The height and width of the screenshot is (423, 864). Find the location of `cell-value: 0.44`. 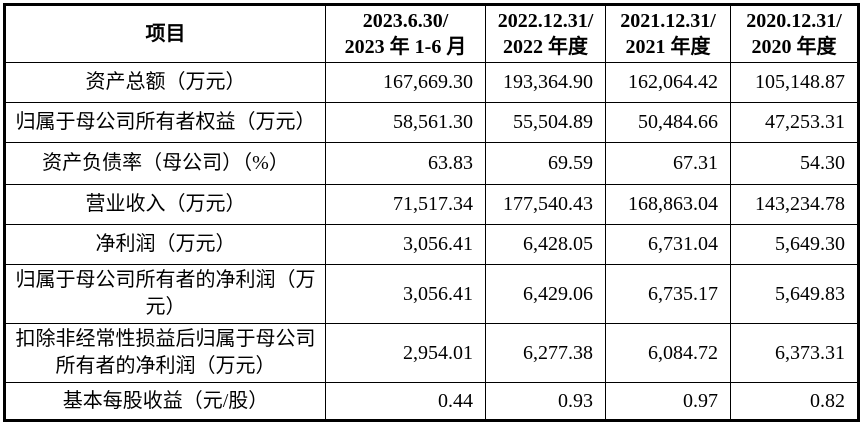

cell-value: 0.44 is located at coordinates (405, 401).